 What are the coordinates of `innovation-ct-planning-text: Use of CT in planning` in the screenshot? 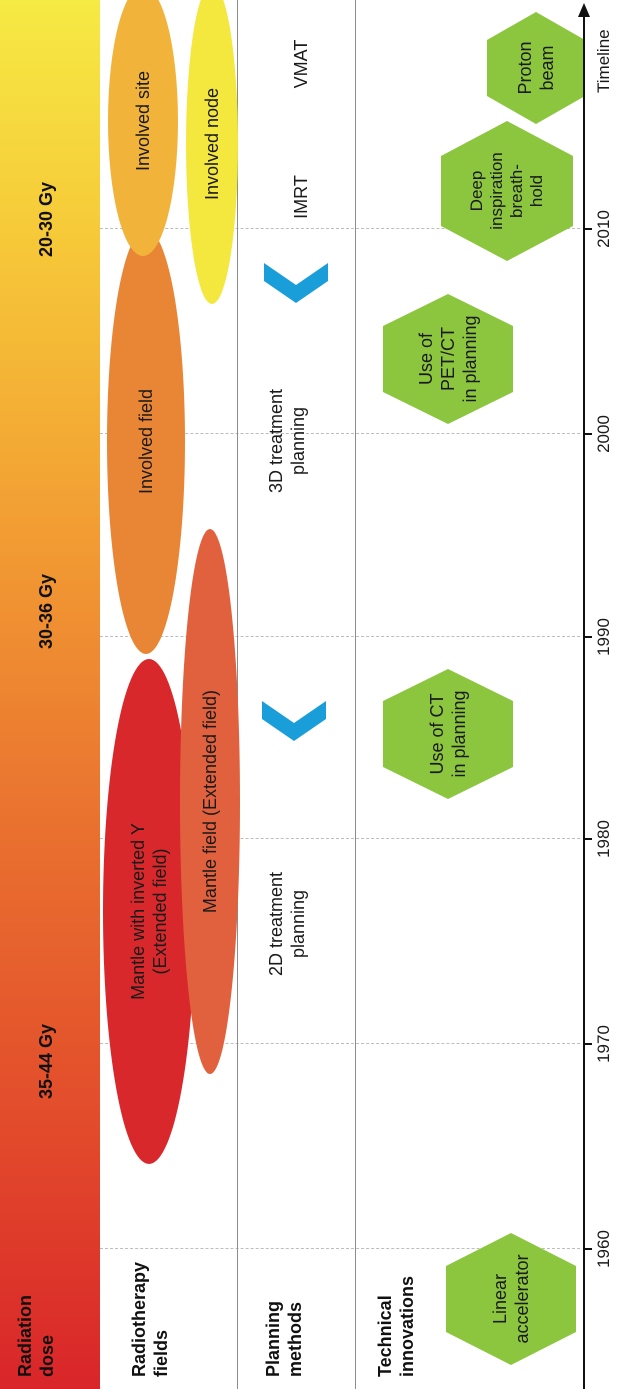 It's located at (448, 734).